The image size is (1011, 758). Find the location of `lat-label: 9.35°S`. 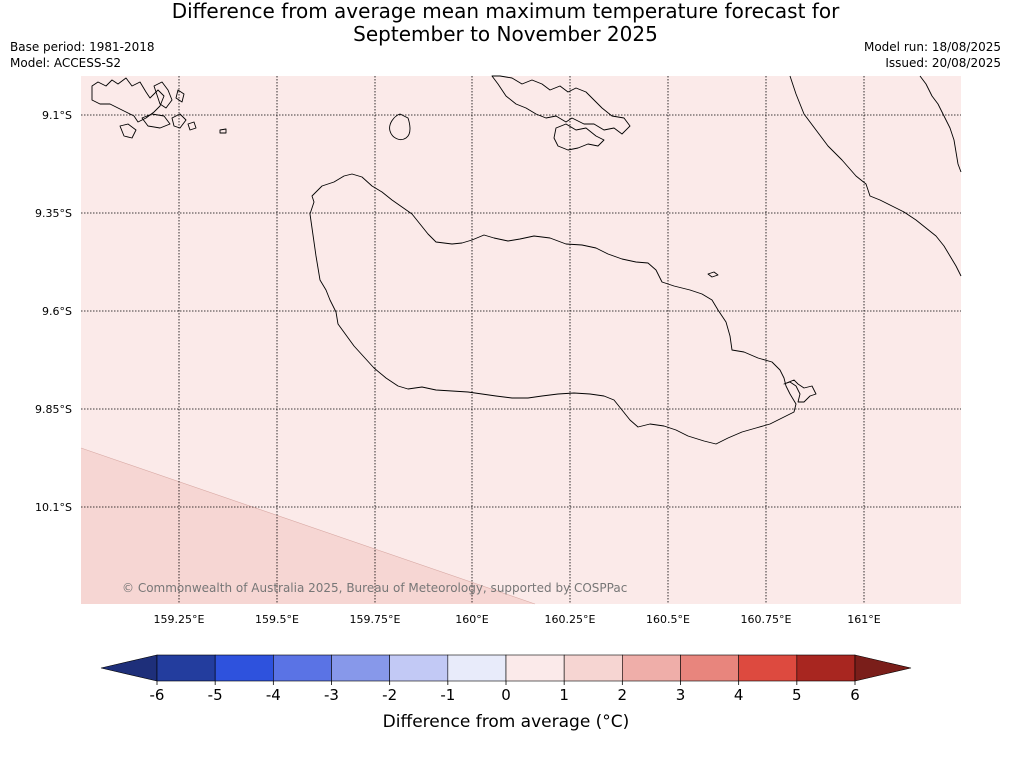

lat-label: 9.35°S is located at coordinates (53, 213).